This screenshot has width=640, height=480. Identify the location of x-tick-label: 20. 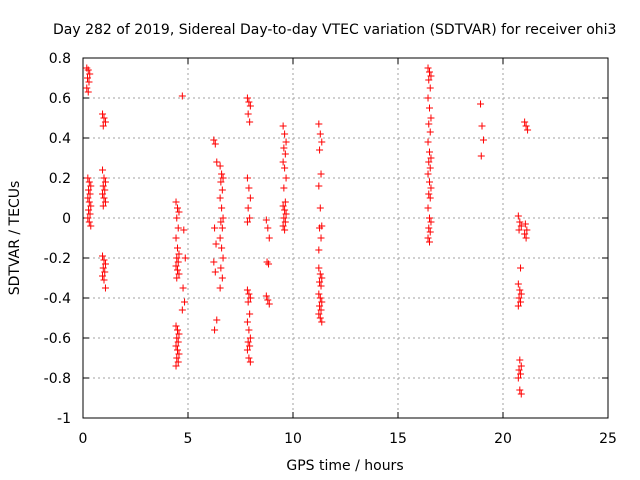
(503, 439).